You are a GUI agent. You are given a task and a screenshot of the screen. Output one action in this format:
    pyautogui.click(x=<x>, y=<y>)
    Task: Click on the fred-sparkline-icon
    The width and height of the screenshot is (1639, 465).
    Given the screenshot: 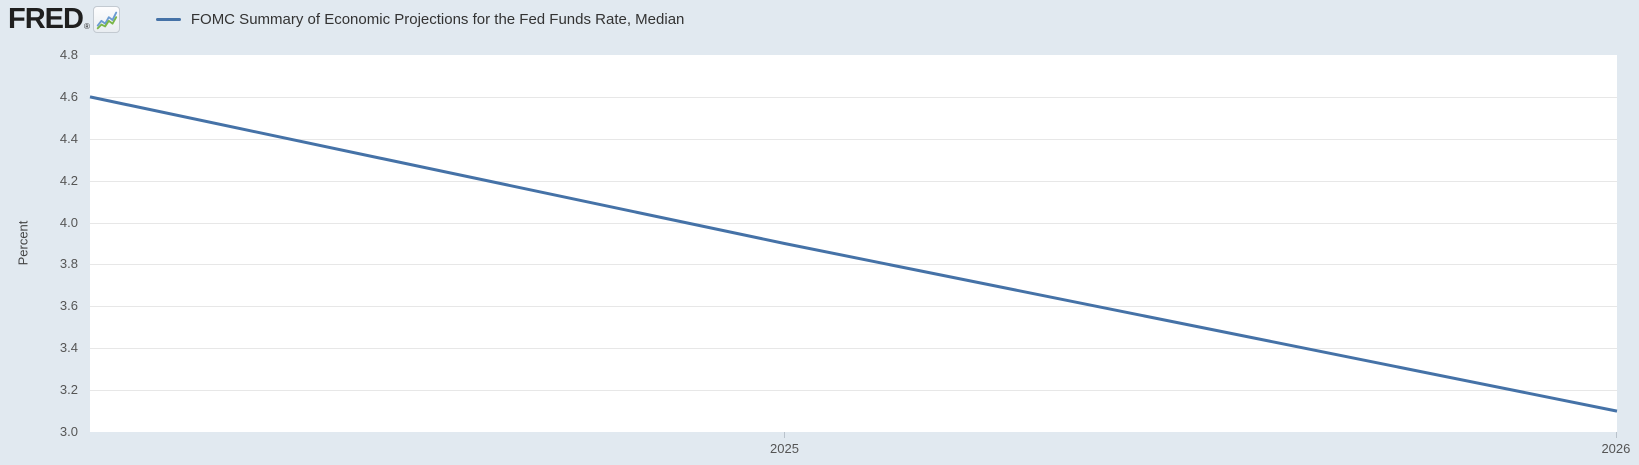 What is the action you would take?
    pyautogui.click(x=106, y=19)
    